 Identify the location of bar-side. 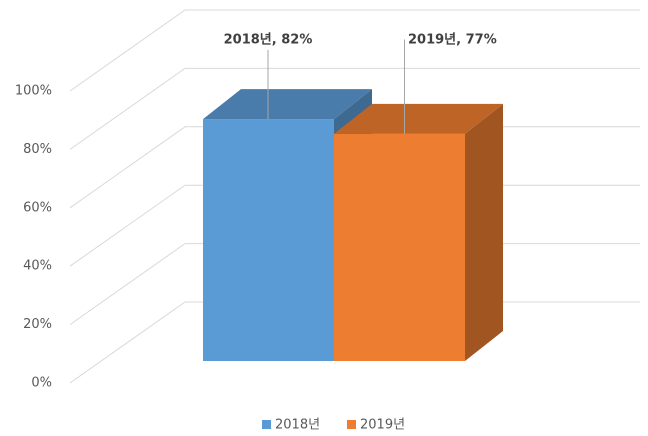
(484, 232).